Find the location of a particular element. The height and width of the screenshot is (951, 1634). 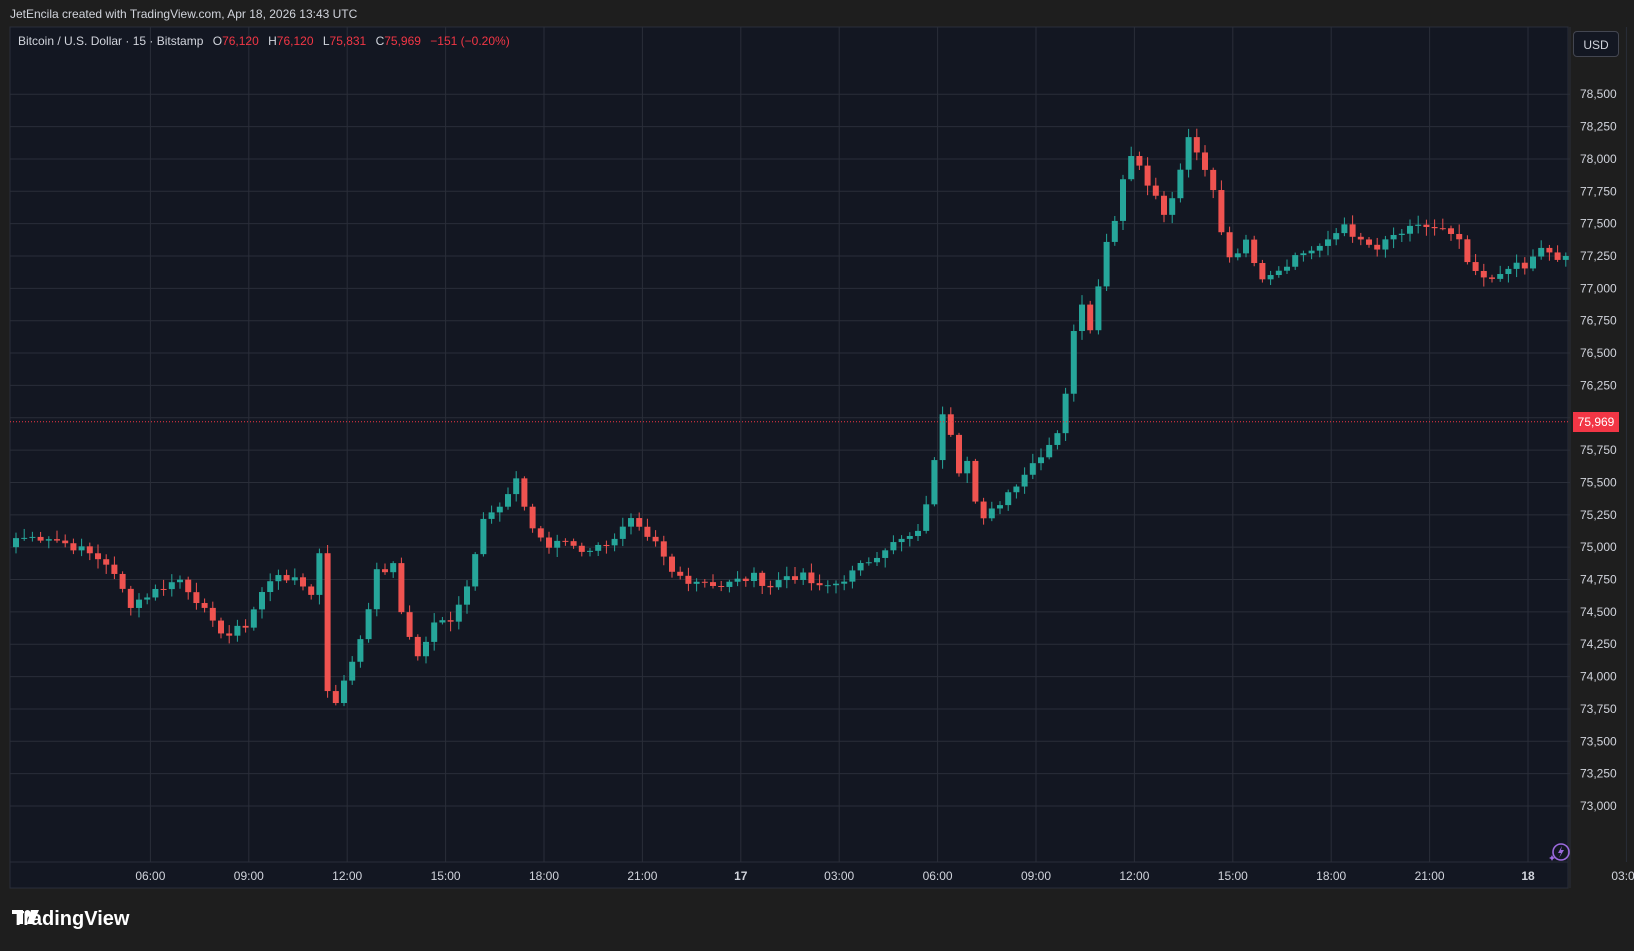

currency-button: USD is located at coordinates (1596, 44).